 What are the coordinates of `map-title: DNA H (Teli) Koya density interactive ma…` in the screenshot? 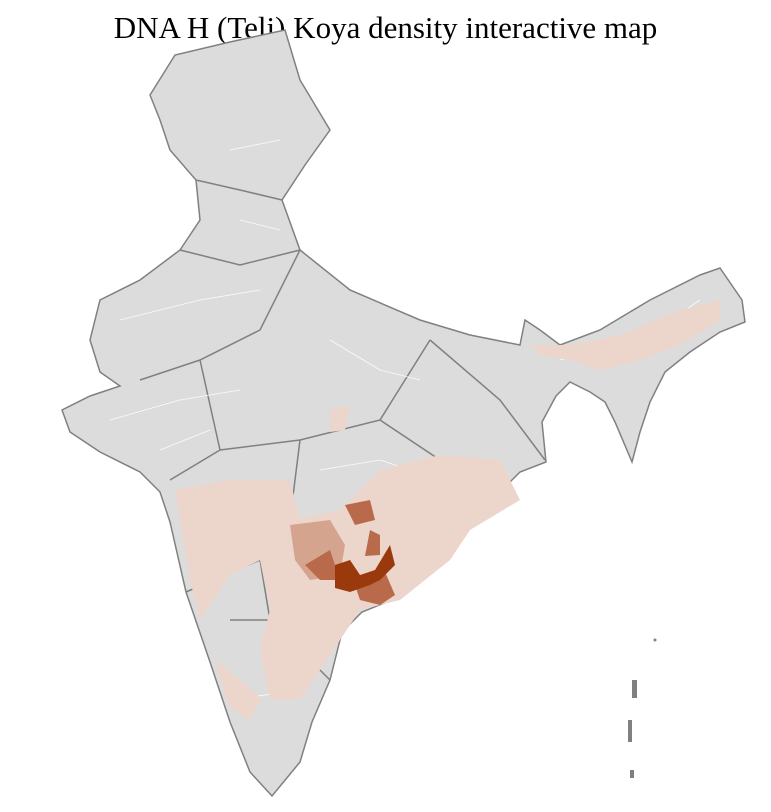 It's located at (385, 27).